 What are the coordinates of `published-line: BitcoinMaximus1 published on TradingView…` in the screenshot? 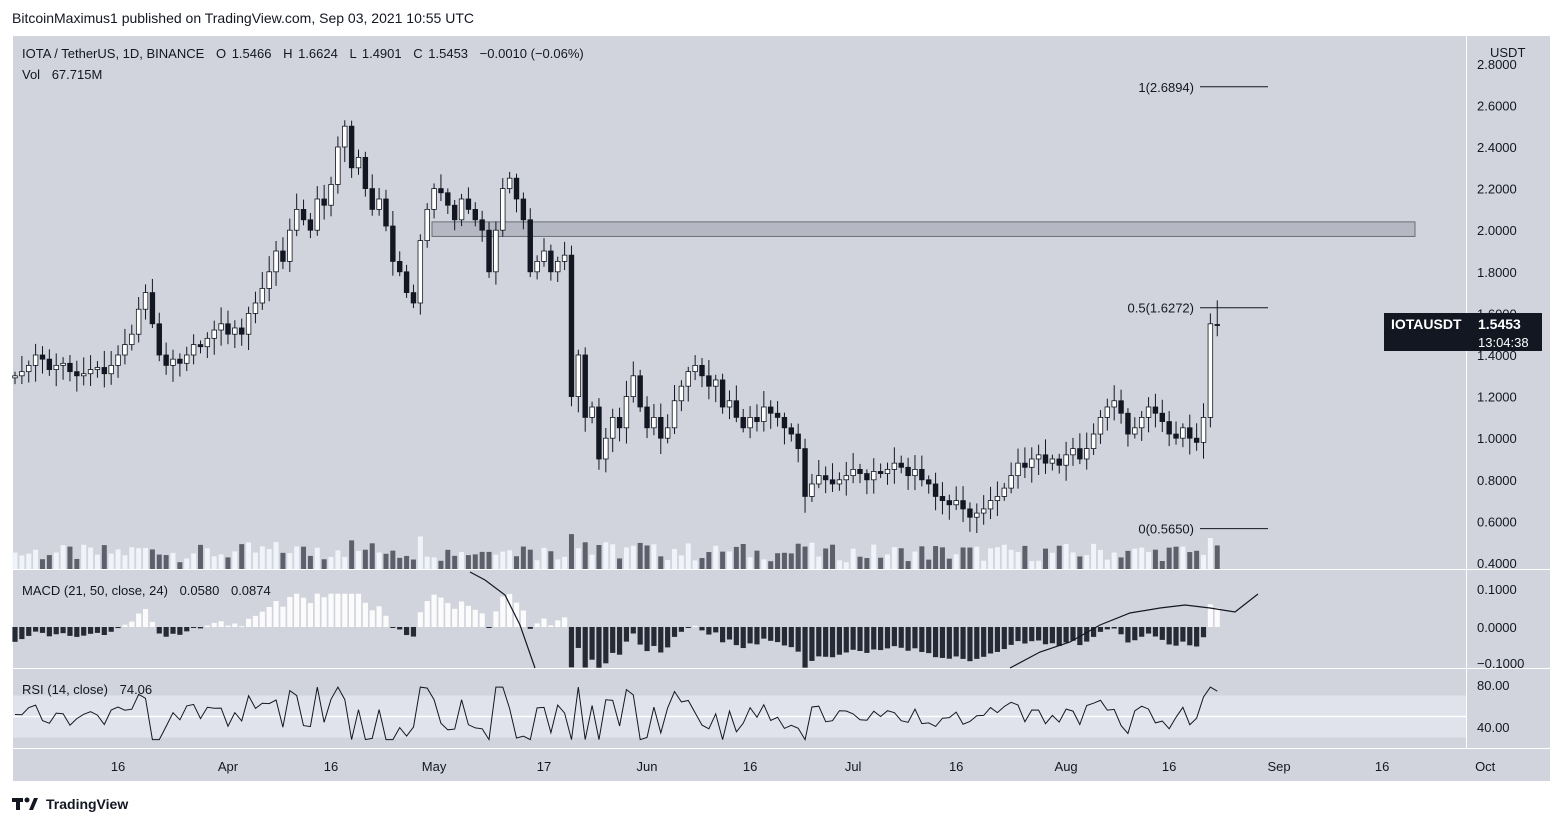 It's located at (243, 18).